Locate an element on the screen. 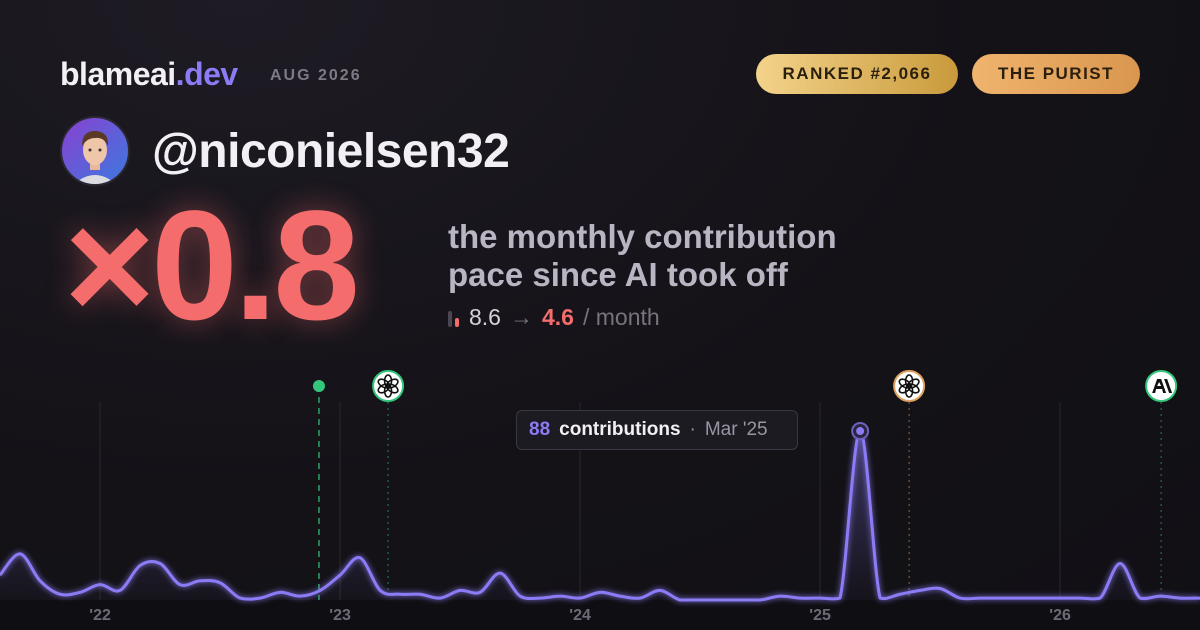  brand-tld: .dev is located at coordinates (207, 74).